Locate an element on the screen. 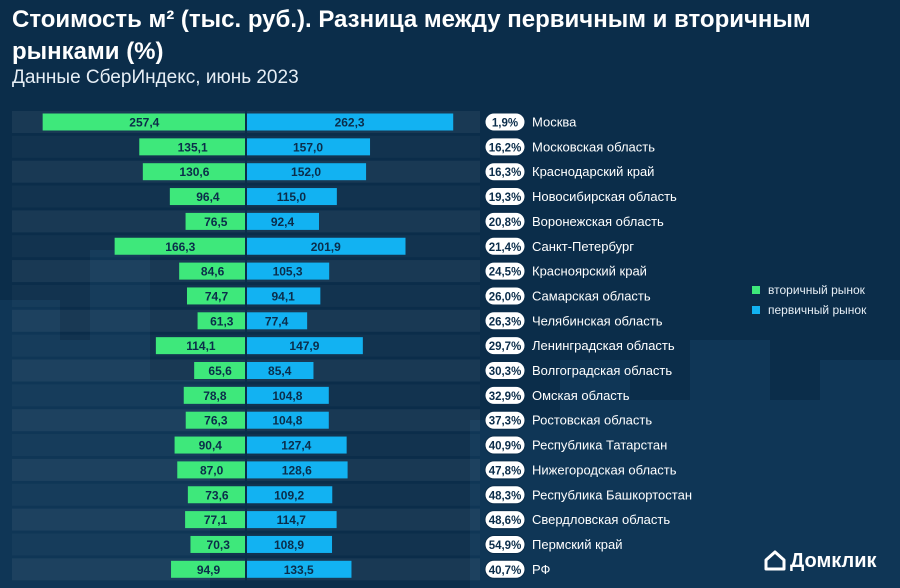  difference-label: 40,7% is located at coordinates (505, 571).